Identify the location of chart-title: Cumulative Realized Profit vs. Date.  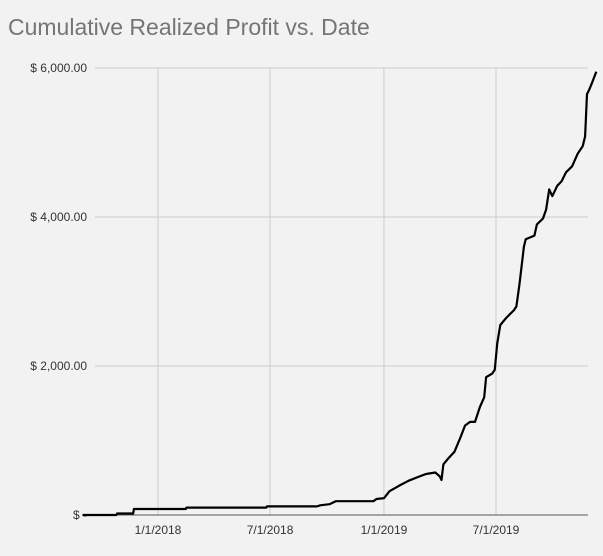
(189, 27).